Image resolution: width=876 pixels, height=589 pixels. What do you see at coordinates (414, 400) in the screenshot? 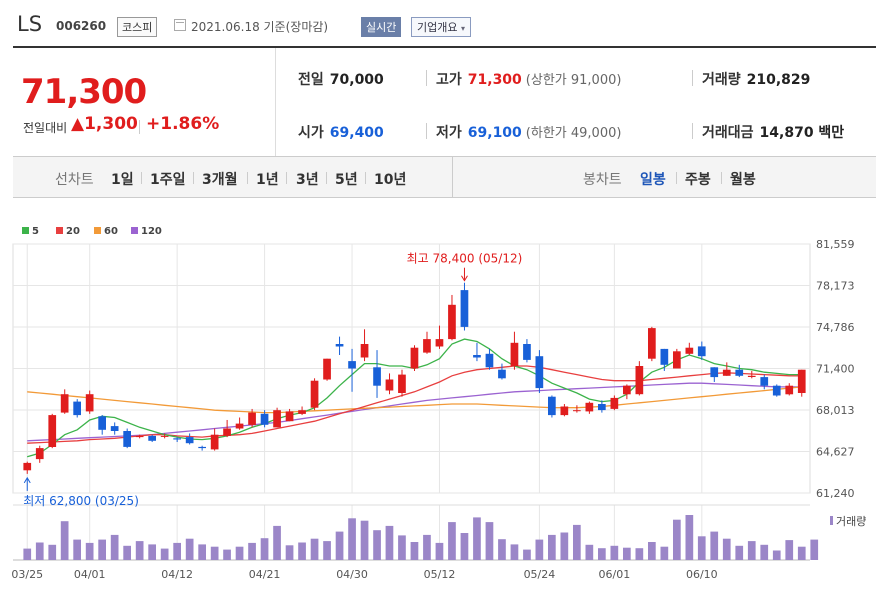
I see `ma60-line` at bounding box center [414, 400].